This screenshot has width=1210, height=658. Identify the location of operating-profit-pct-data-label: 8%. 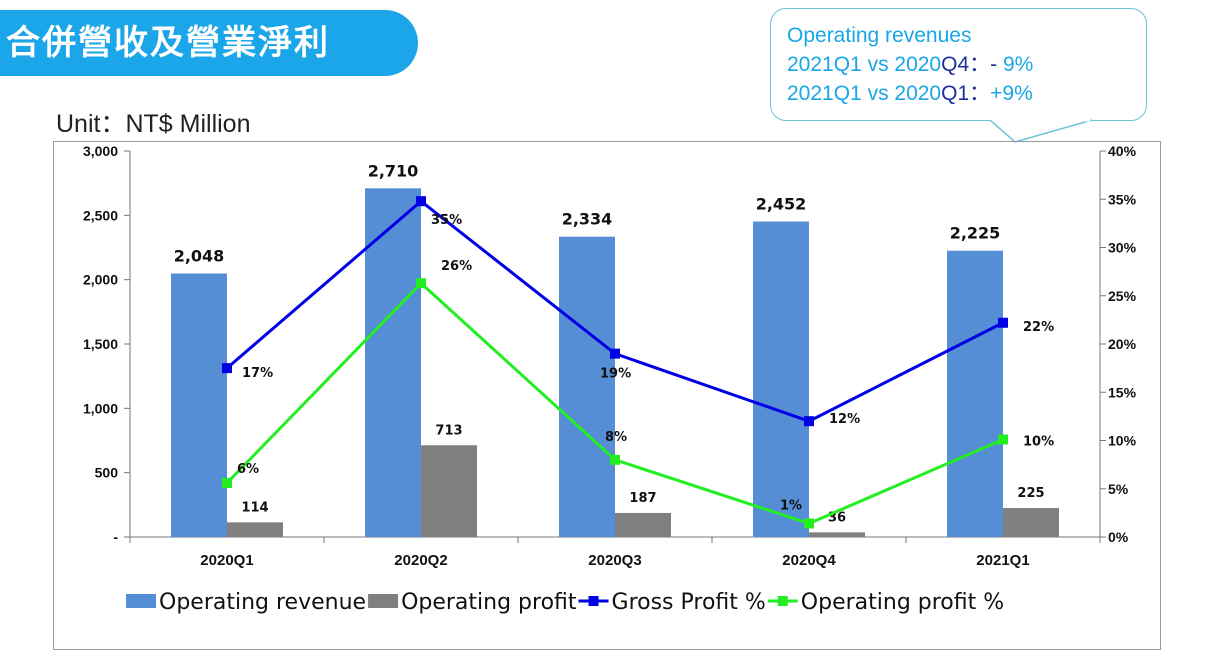
(616, 437).